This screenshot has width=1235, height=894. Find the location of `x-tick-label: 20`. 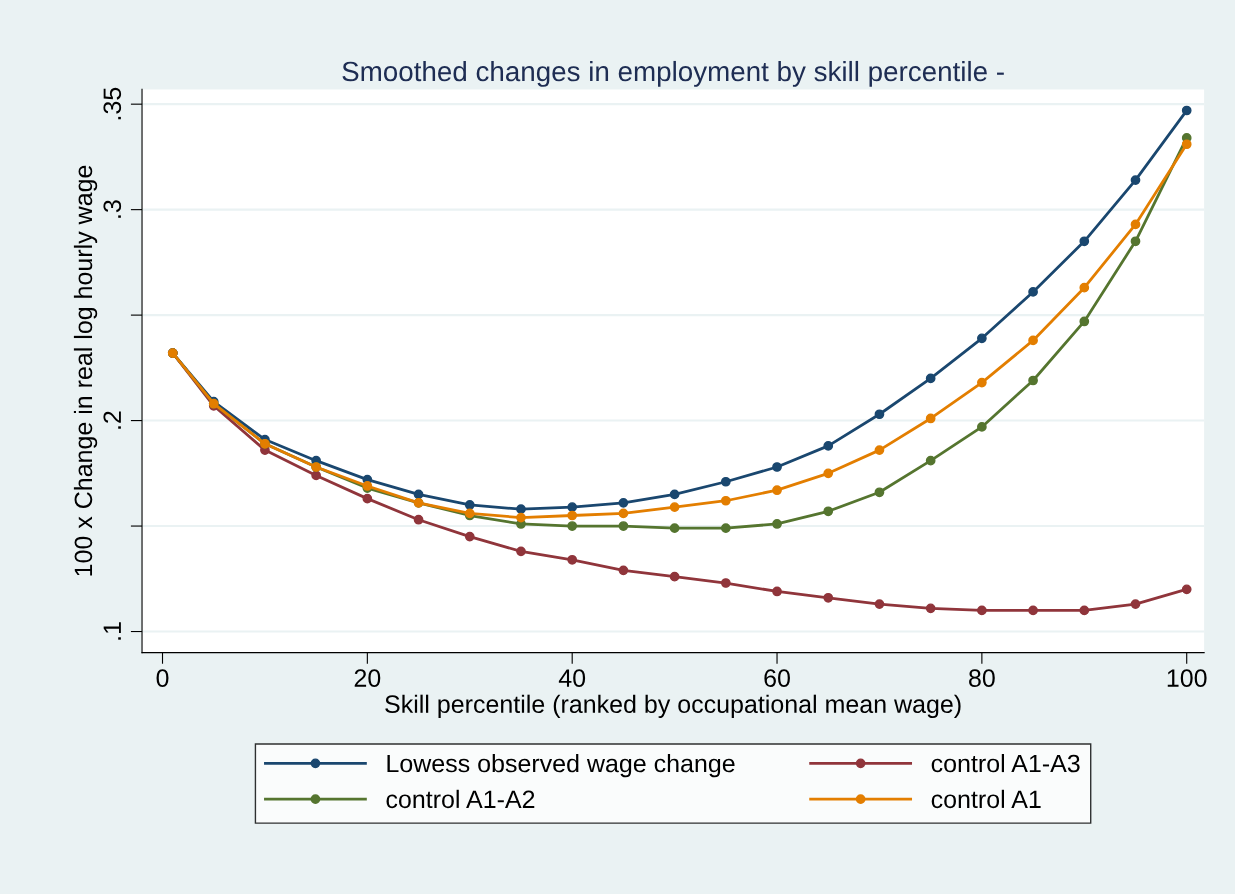

x-tick-label: 20 is located at coordinates (367, 678).